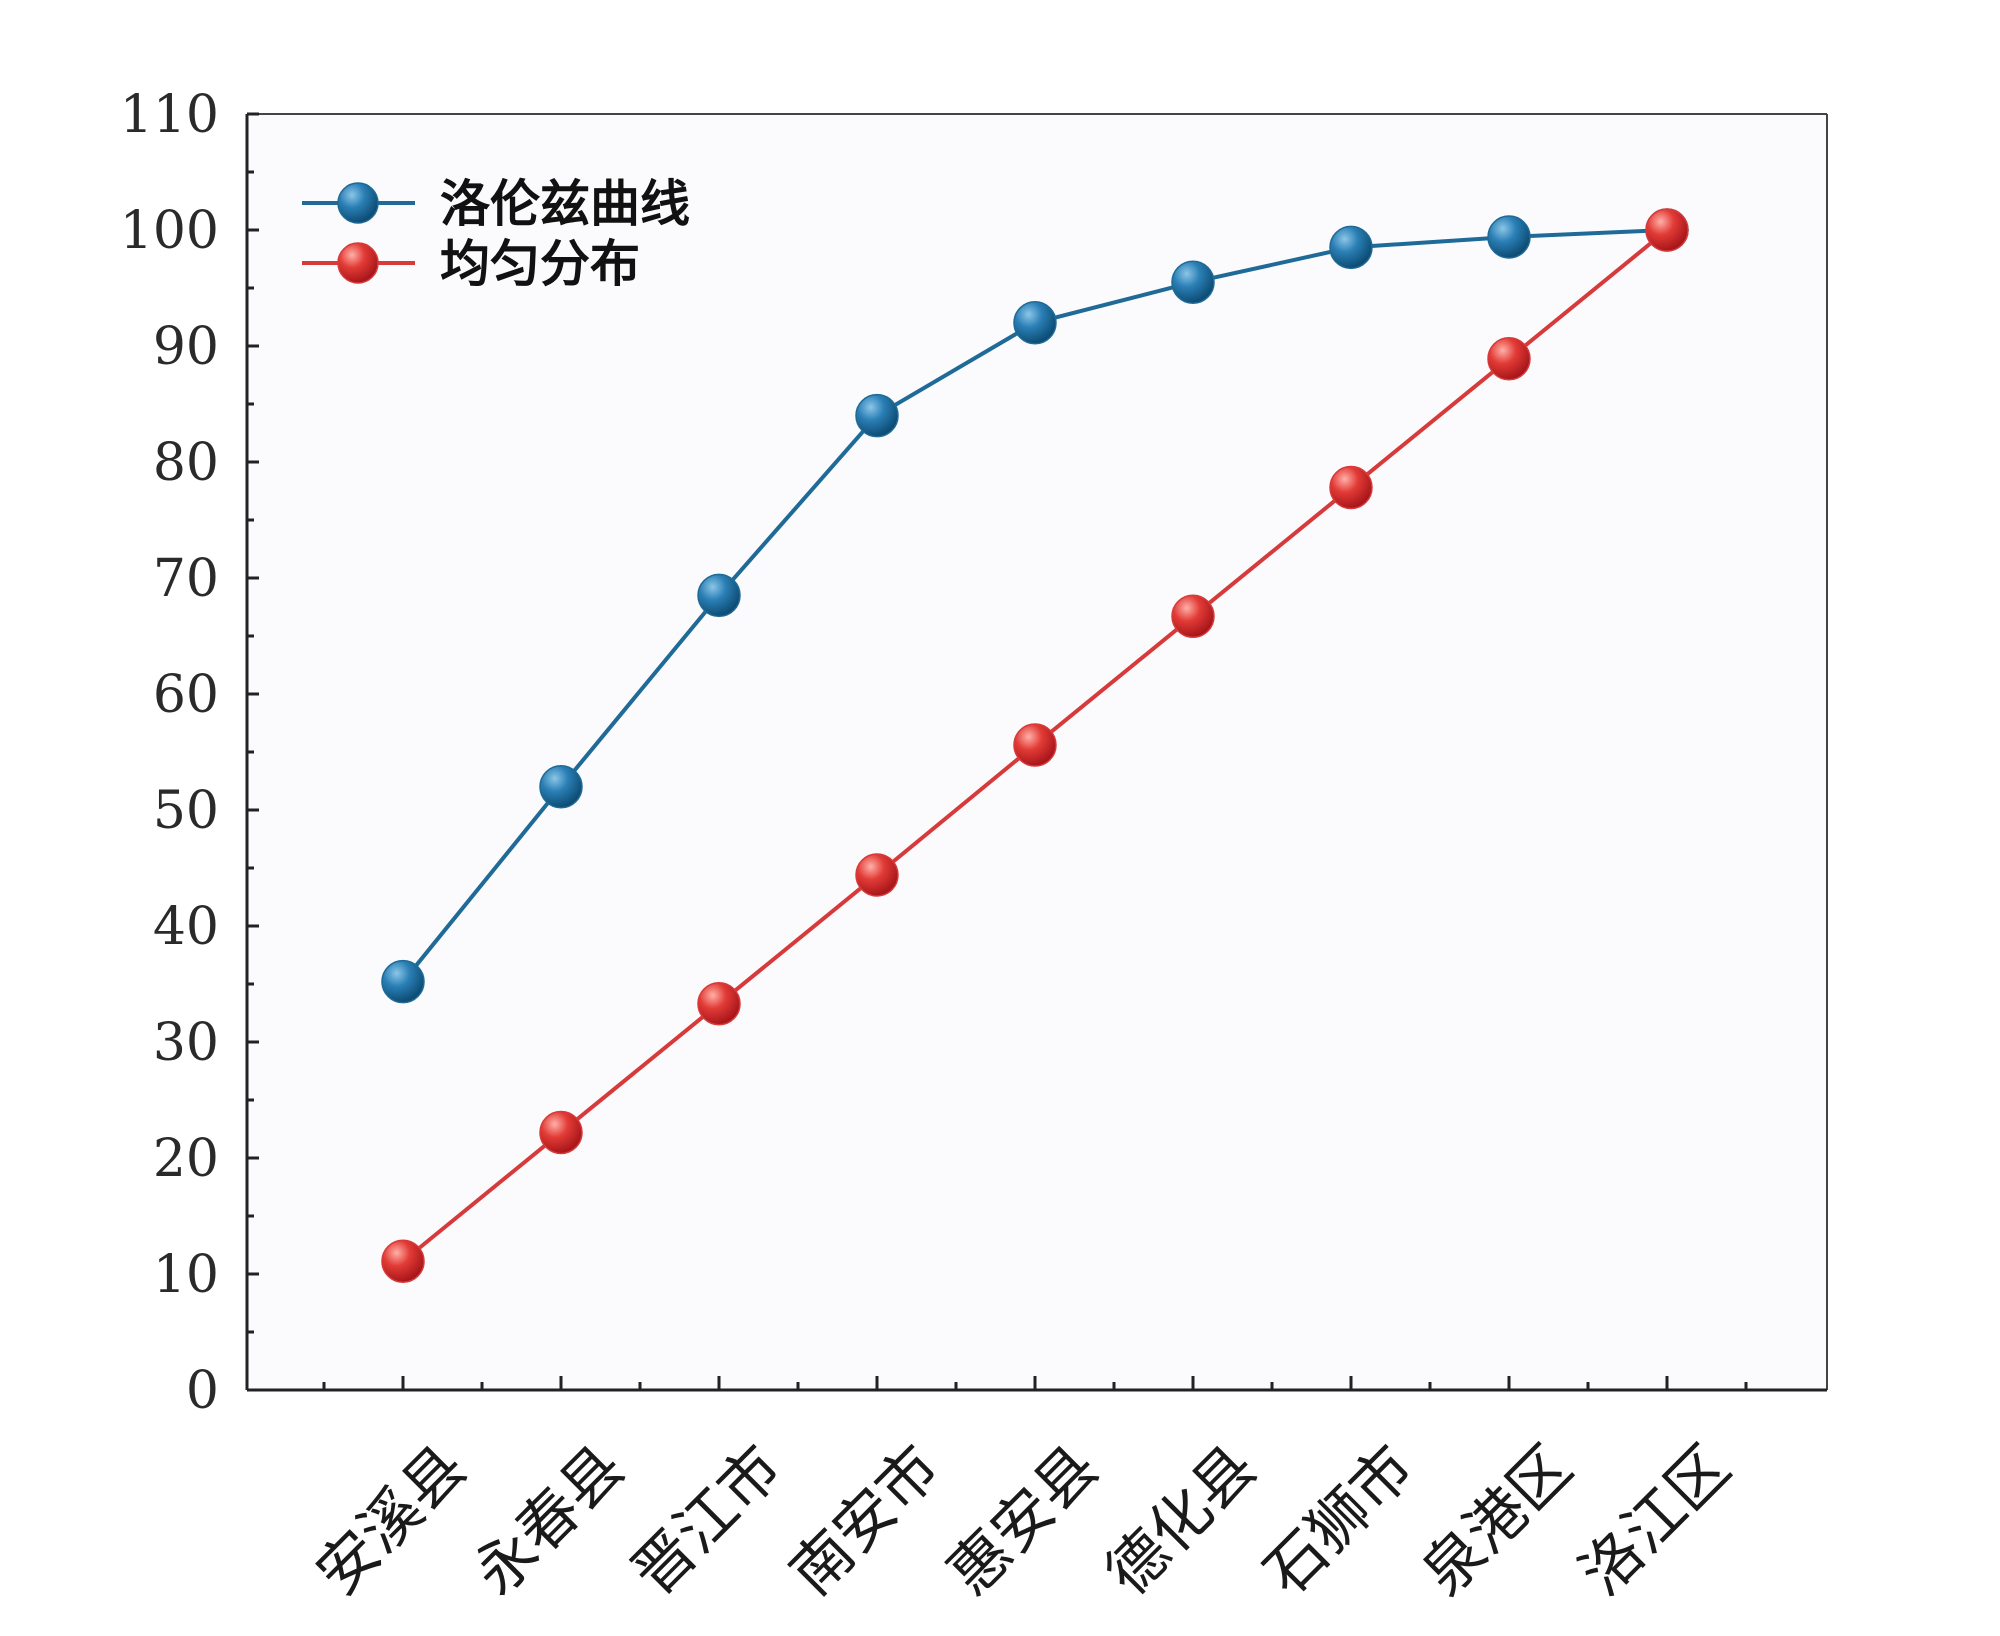 The height and width of the screenshot is (1636, 2000). I want to click on legend-label: 均匀分布, so click(540, 264).